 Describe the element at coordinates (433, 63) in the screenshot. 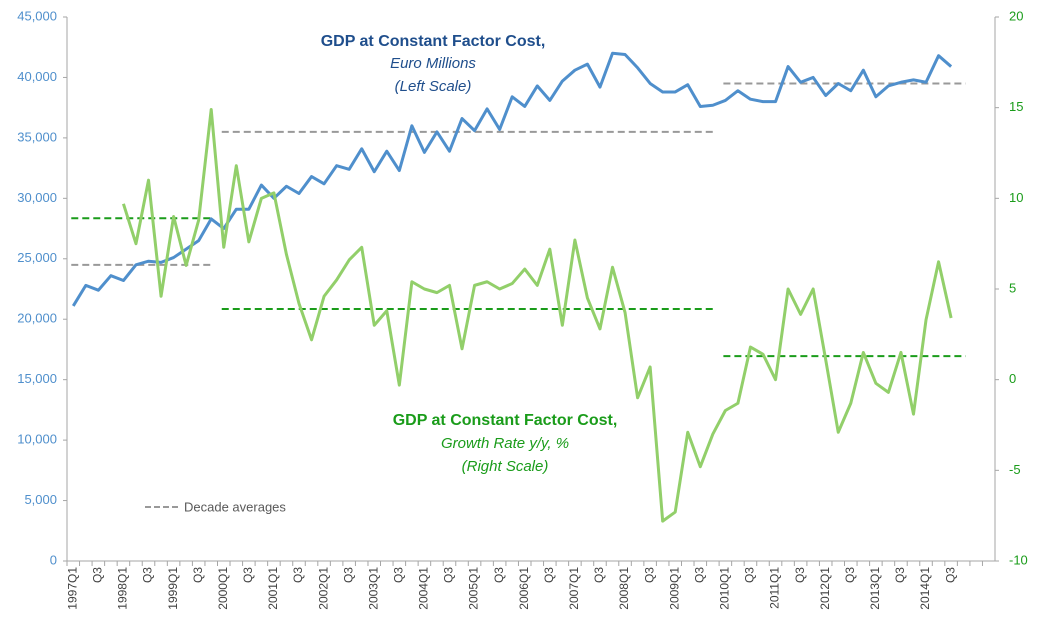

I see `left-title: Euro Millions` at that location.